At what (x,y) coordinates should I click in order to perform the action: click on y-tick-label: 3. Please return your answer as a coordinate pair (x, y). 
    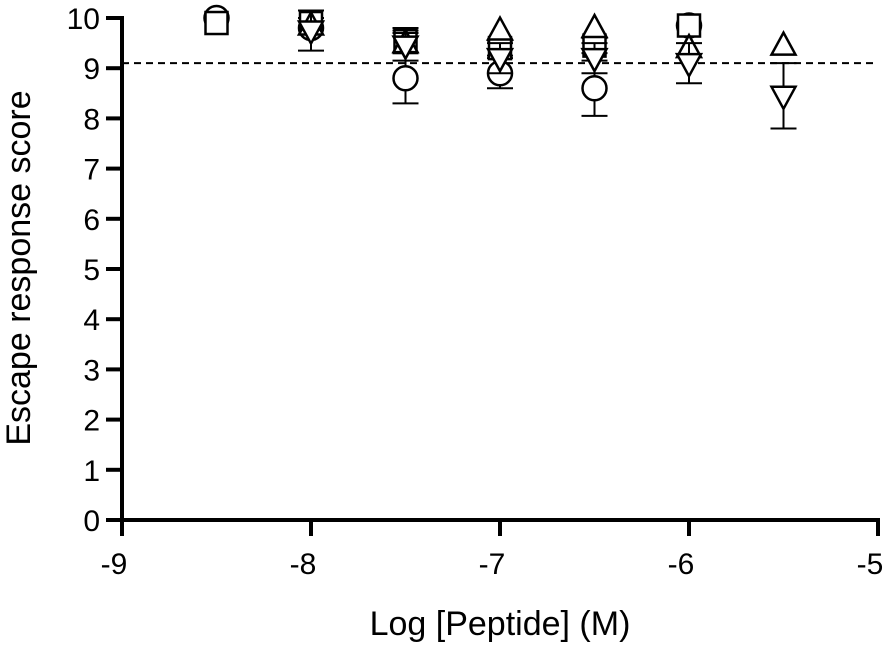
    Looking at the image, I should click on (91, 370).